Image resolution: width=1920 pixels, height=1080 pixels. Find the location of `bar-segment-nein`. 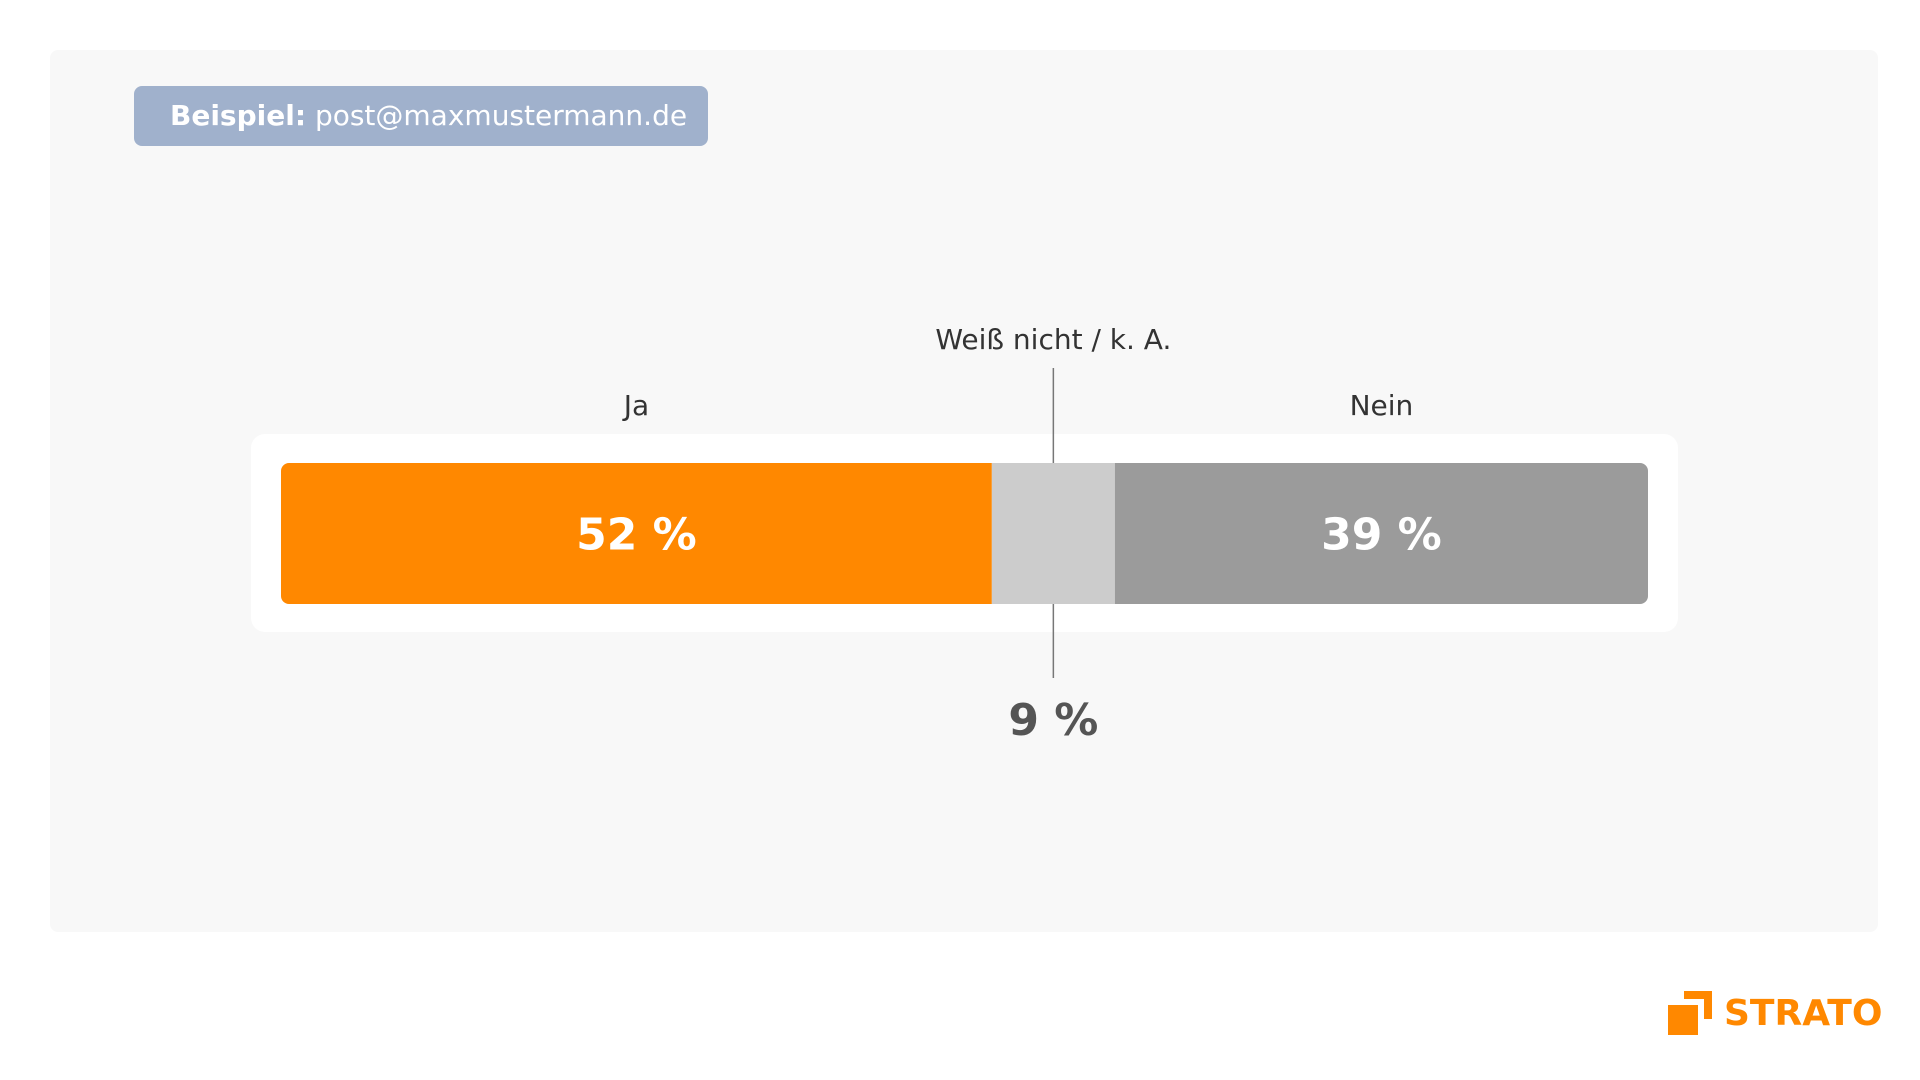

bar-segment-nein is located at coordinates (1381, 533).